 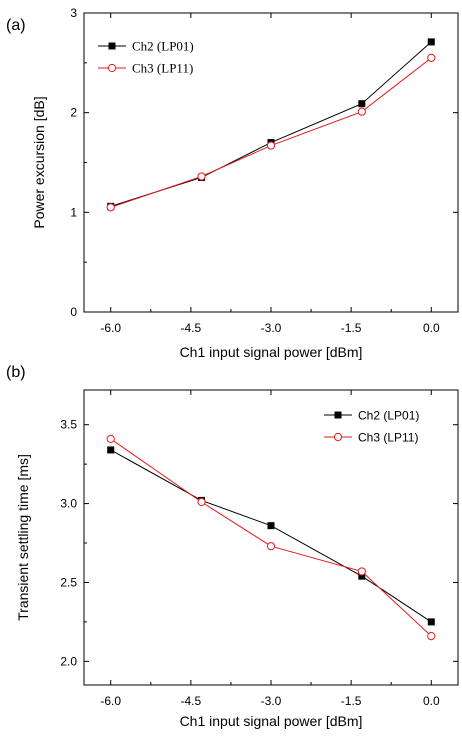 I want to click on y-tick-label: 0, so click(x=73, y=312).